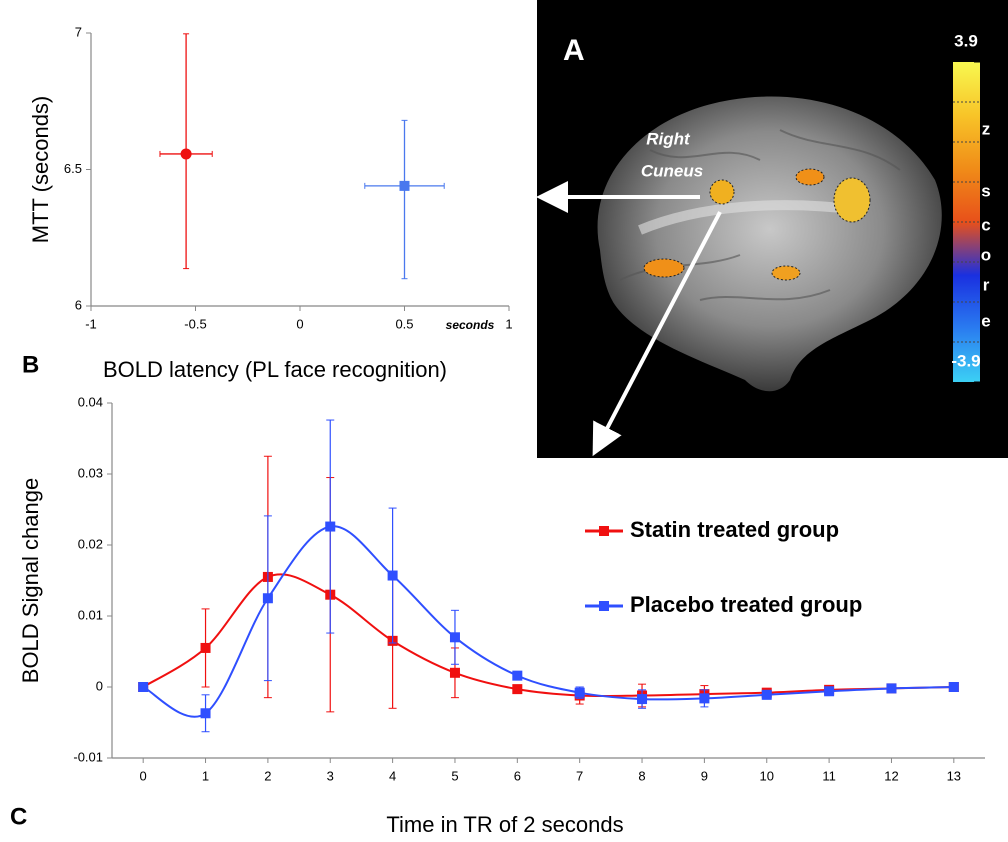 This screenshot has width=1008, height=842. What do you see at coordinates (30, 580) in the screenshot?
I see `y-axis-label: BOLD Signal change` at bounding box center [30, 580].